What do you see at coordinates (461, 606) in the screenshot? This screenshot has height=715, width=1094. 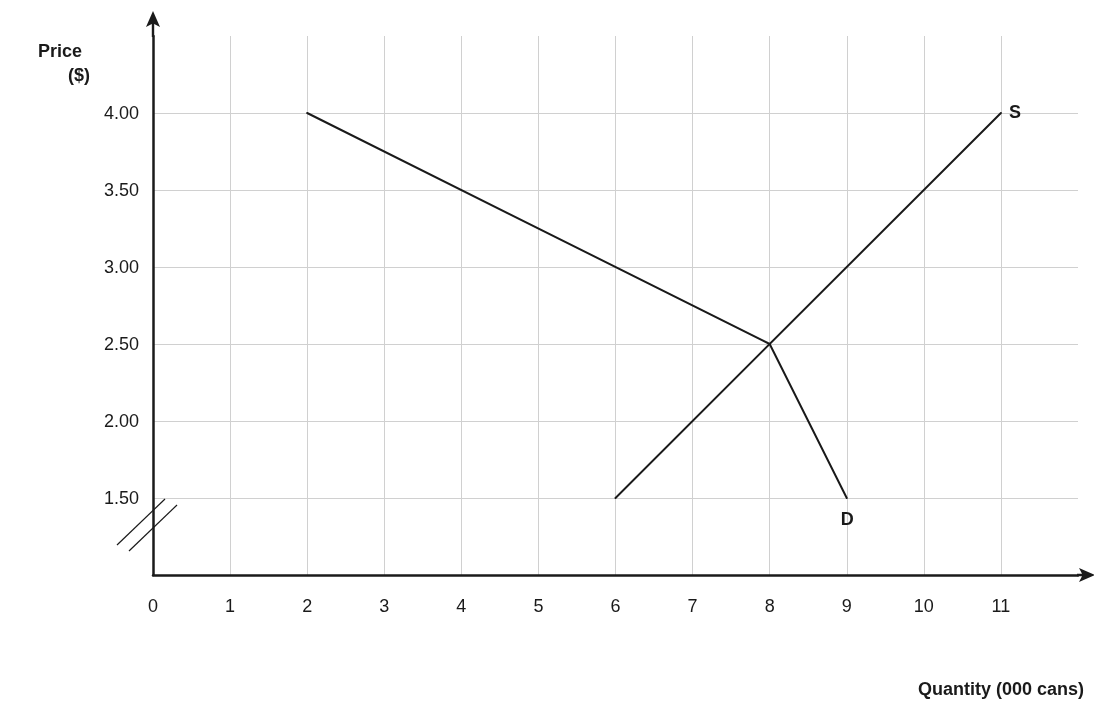 I see `x-tick-label: 4` at bounding box center [461, 606].